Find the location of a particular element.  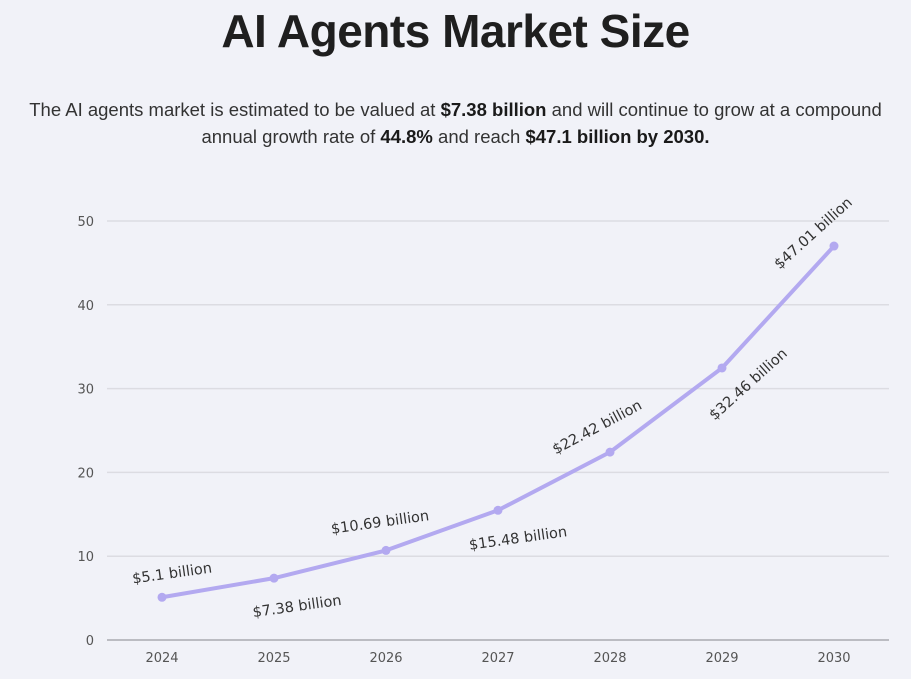

data-label: $15.48 billion is located at coordinates (518, 539).